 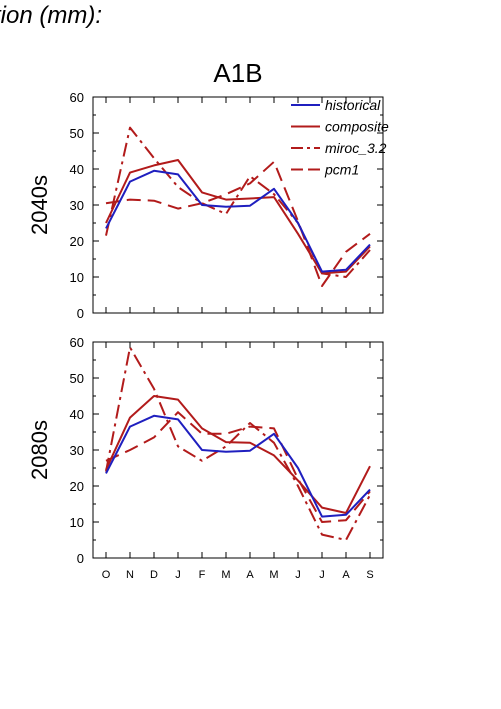 I want to click on legend-label: miroc_3.2, so click(x=356, y=148).